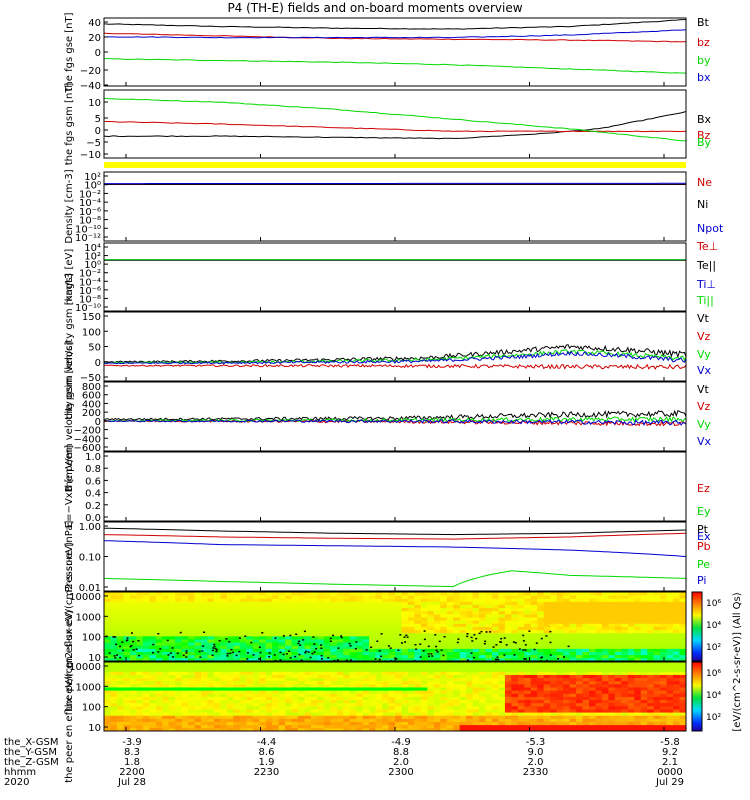 Image resolution: width=750 pixels, height=800 pixels. I want to click on colorbar, so click(697, 696).